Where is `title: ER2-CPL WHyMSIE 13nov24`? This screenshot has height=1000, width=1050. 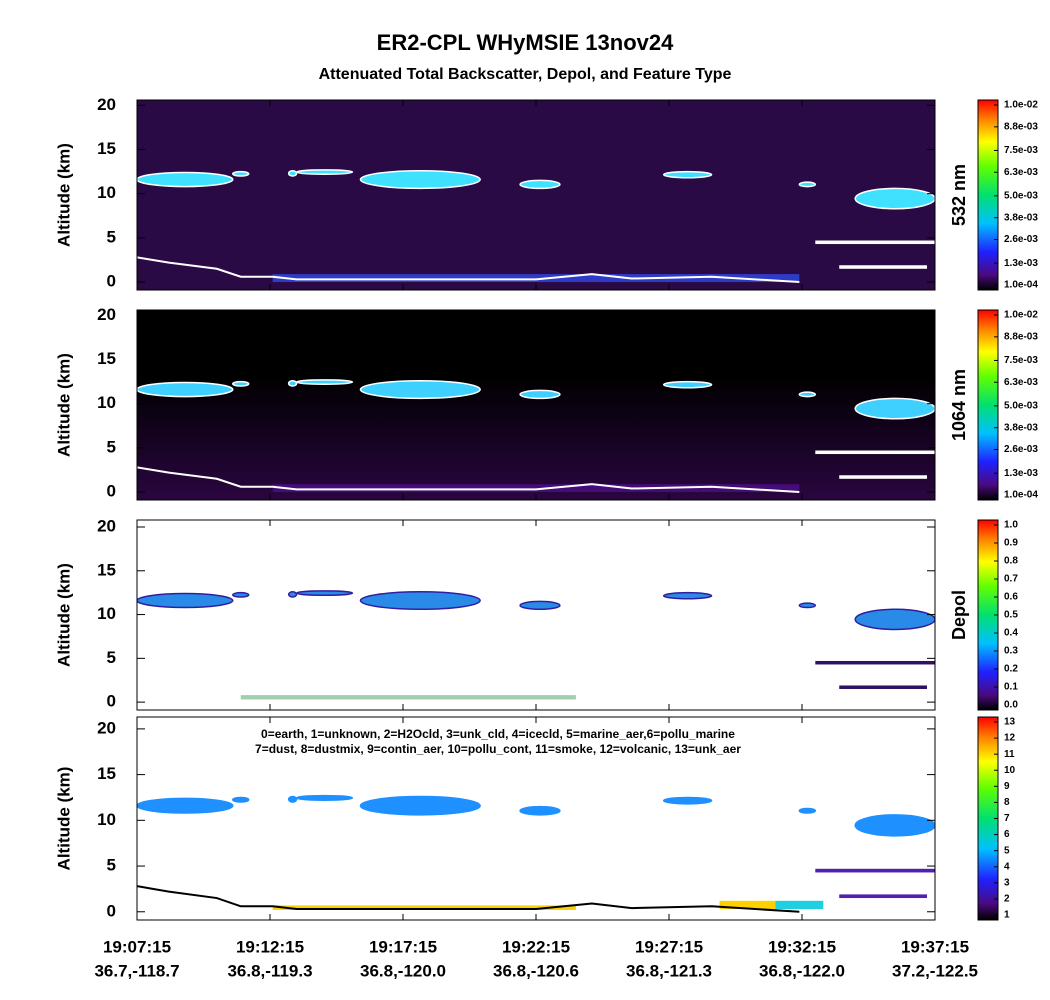
title: ER2-CPL WHyMSIE 13nov24 is located at coordinates (525, 42).